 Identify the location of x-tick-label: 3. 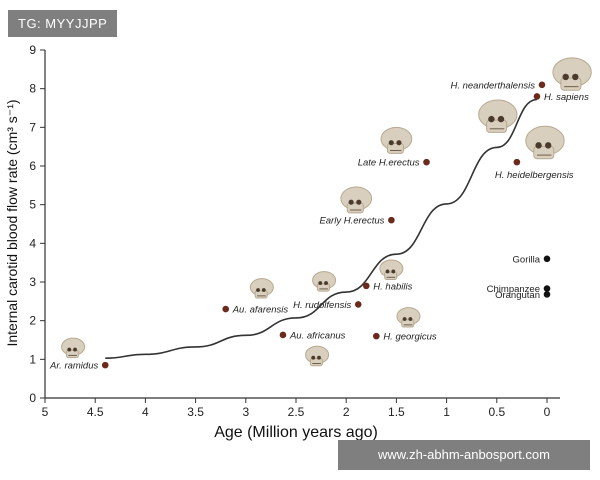
(245, 412).